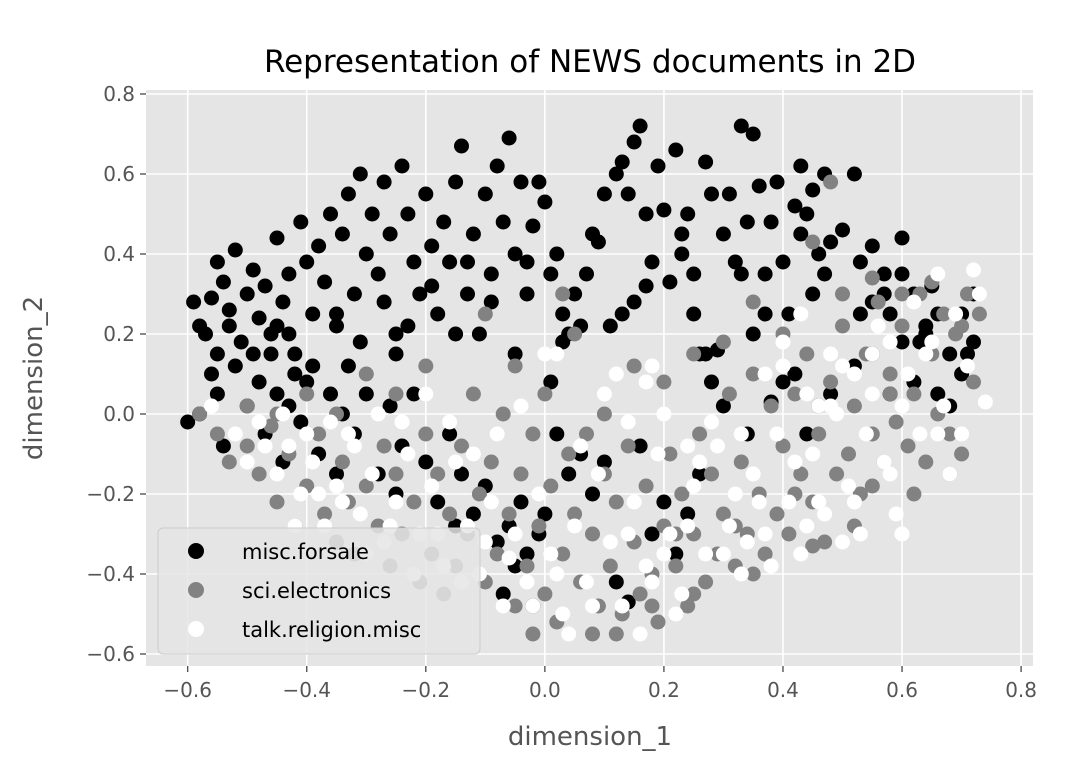 This screenshot has width=1073, height=782. What do you see at coordinates (902, 690) in the screenshot?
I see `x-tick-label: 0.6` at bounding box center [902, 690].